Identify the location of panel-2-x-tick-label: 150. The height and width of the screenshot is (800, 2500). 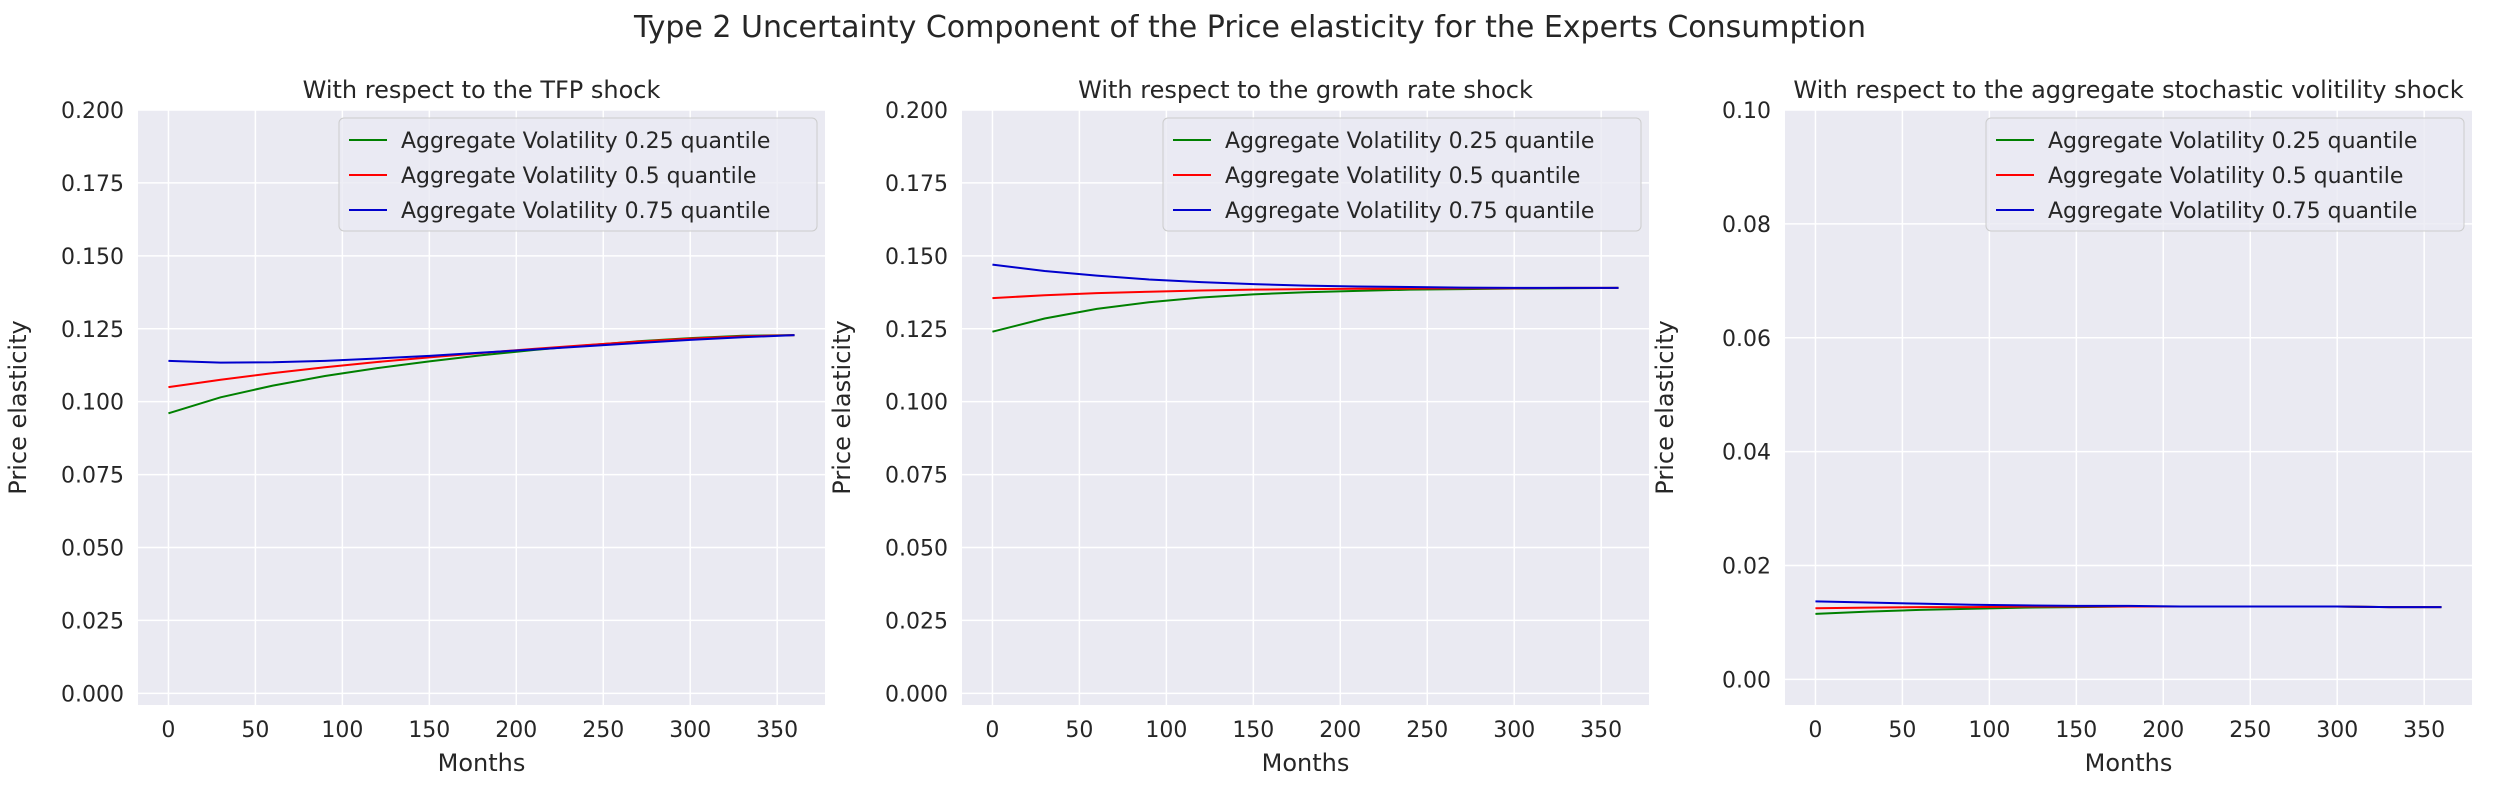
(1253, 730).